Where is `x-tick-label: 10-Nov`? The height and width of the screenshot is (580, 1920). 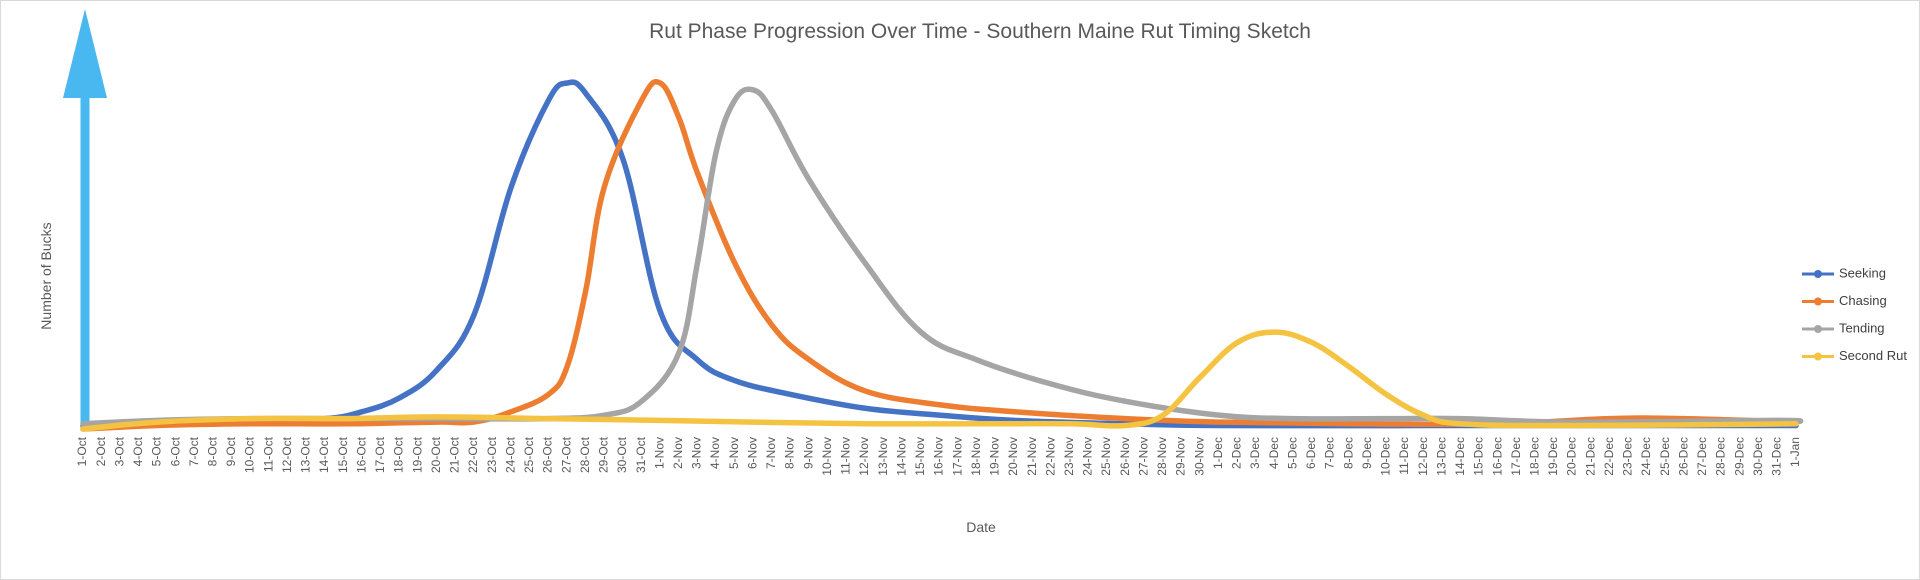 x-tick-label: 10-Nov is located at coordinates (827, 456).